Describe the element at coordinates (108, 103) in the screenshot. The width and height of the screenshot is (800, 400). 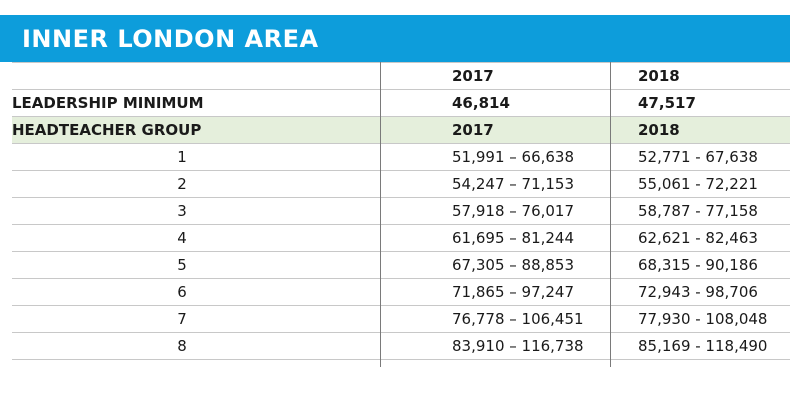
I see `leadership-minimum-label: LEADERSHIP MINIMUM` at that location.